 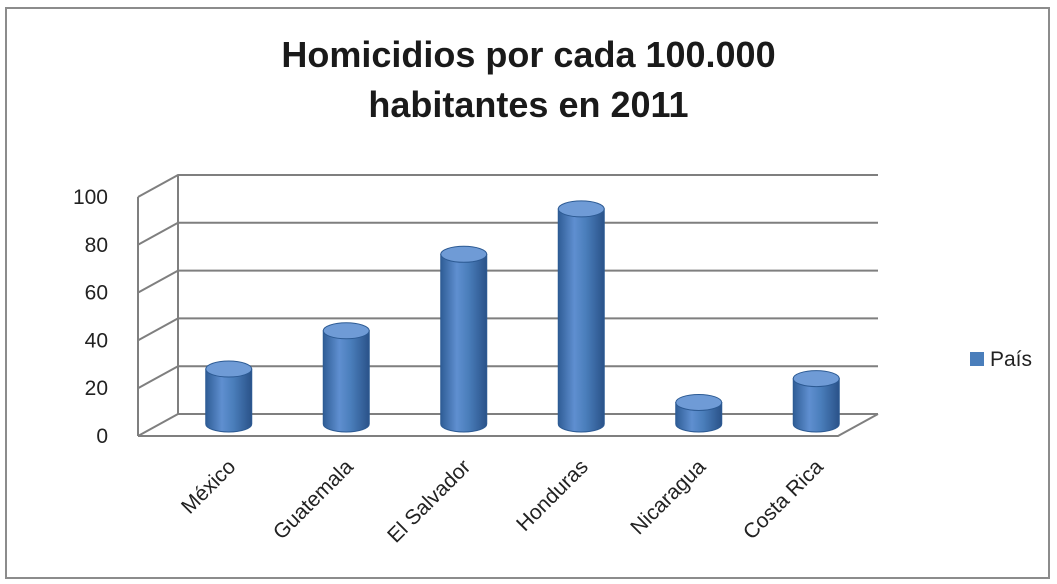 I want to click on y-tick-label: 0, so click(x=102, y=436).